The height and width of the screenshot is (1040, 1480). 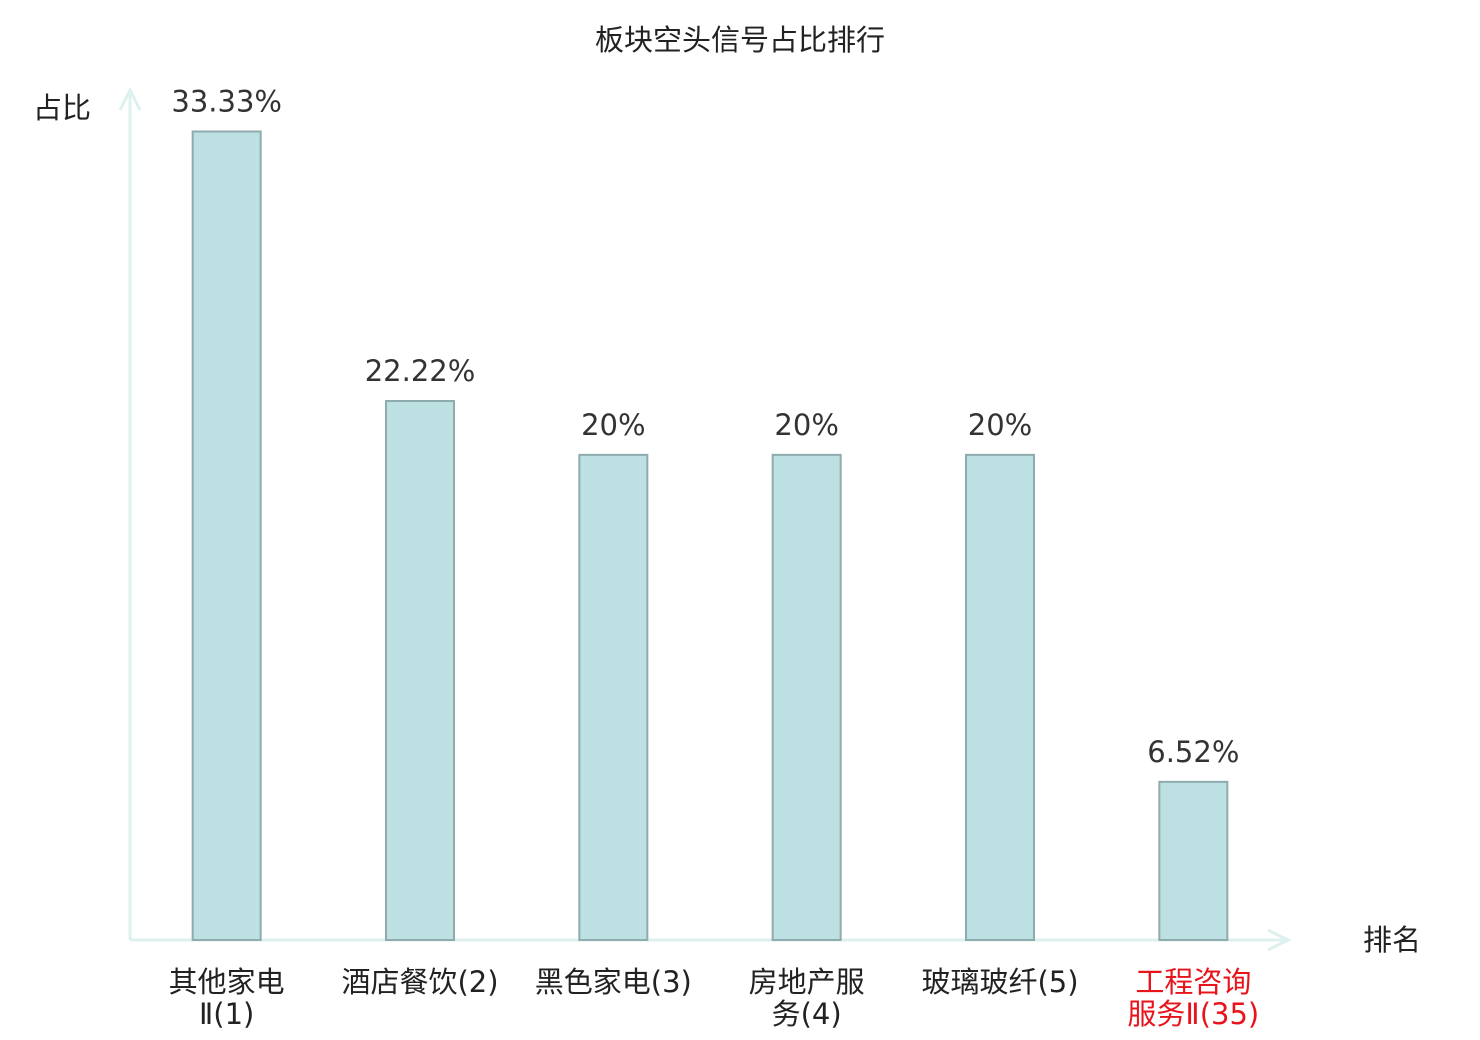 I want to click on y-axis-label: 占比, so click(x=62, y=108).